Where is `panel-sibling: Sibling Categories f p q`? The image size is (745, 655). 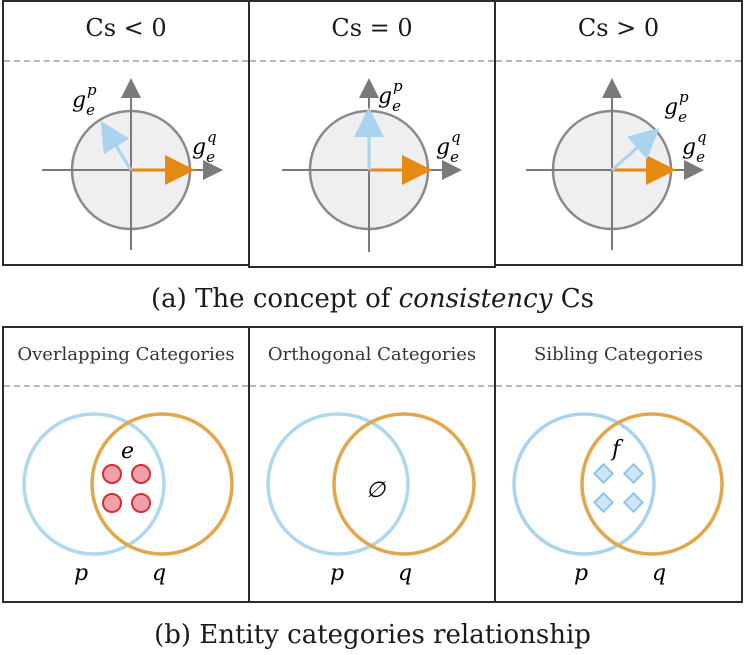 panel-sibling: Sibling Categories f p q is located at coordinates (618, 464).